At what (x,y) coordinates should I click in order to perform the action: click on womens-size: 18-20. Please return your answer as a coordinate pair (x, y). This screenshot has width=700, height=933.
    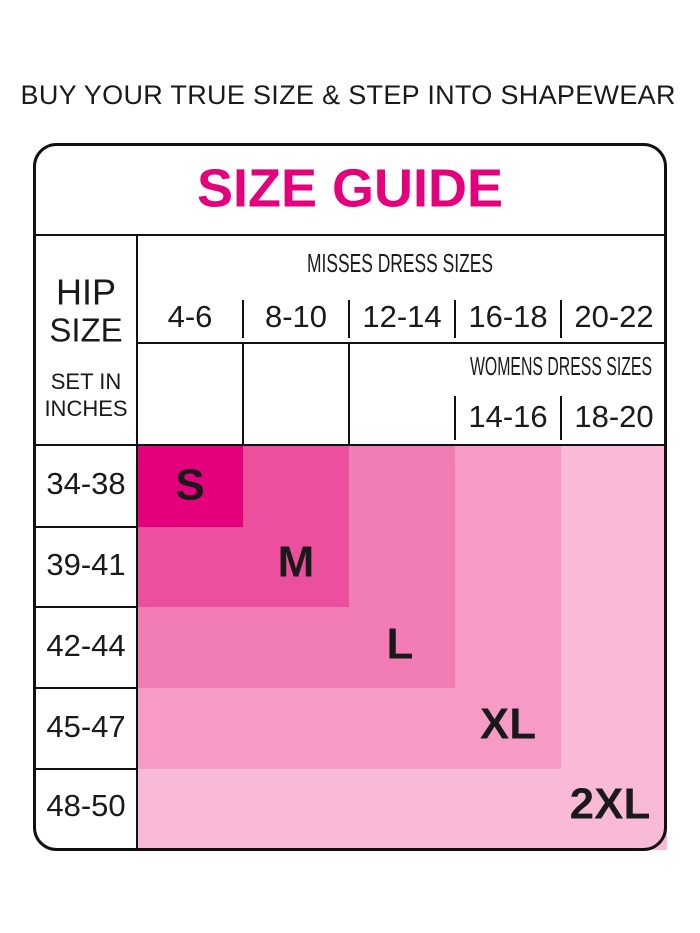
    Looking at the image, I should click on (613, 416).